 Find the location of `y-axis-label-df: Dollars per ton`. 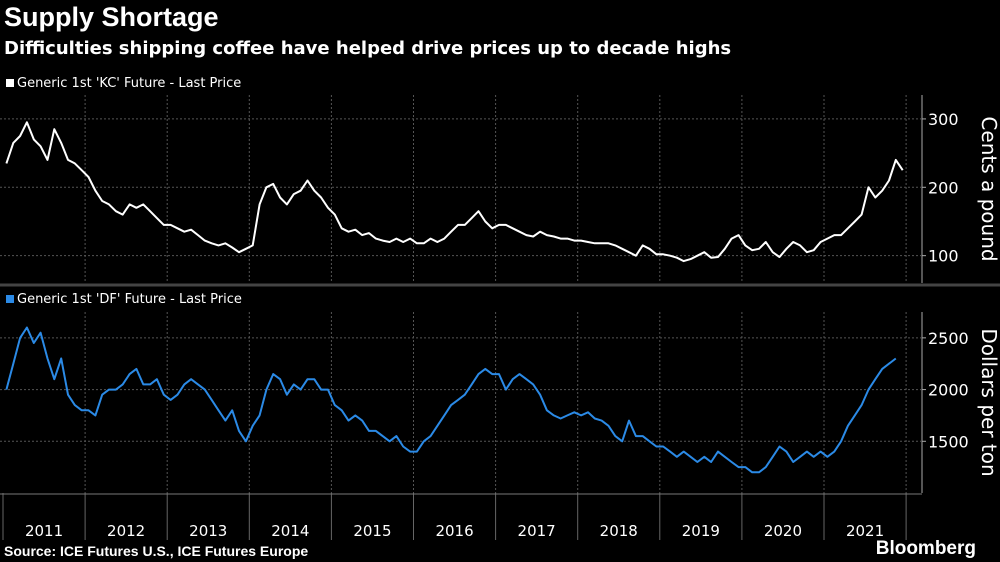

y-axis-label-df: Dollars per ton is located at coordinates (988, 402).